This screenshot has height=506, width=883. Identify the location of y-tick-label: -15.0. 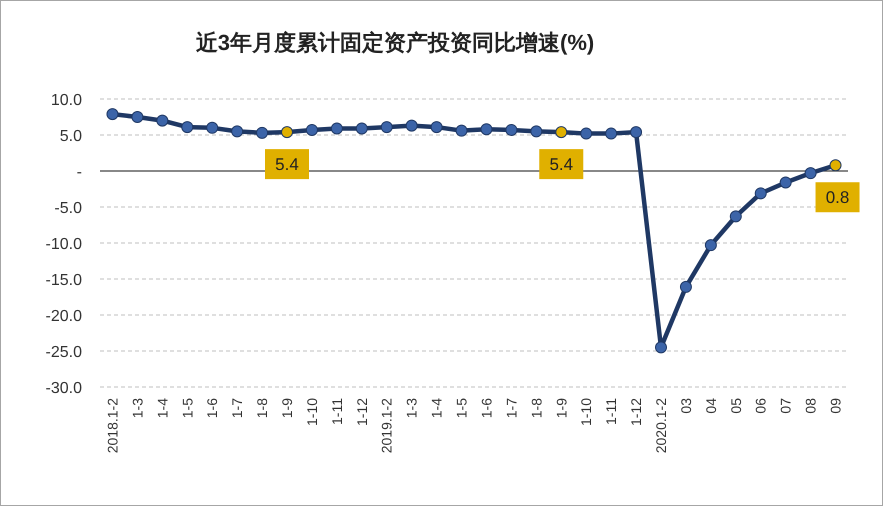
(64, 280).